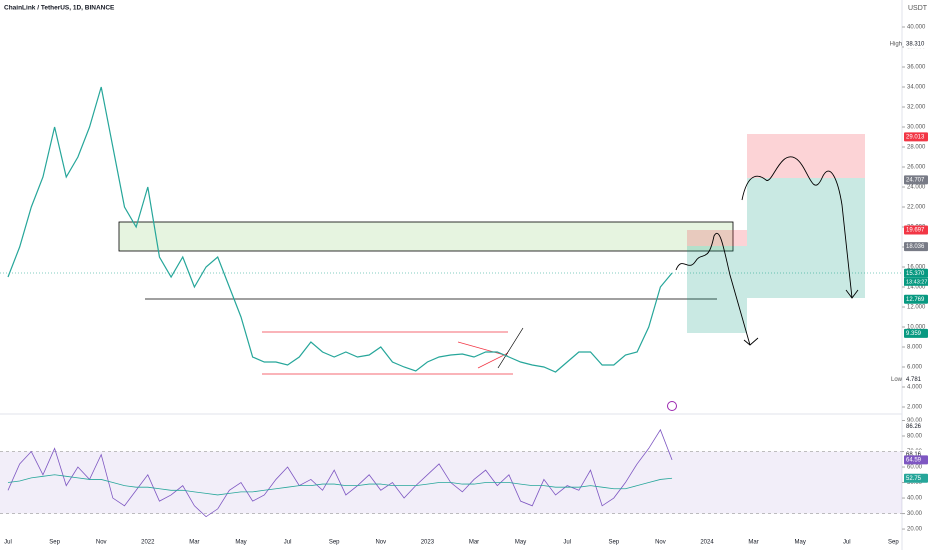  I want to click on price-label: 52.75, so click(914, 479).